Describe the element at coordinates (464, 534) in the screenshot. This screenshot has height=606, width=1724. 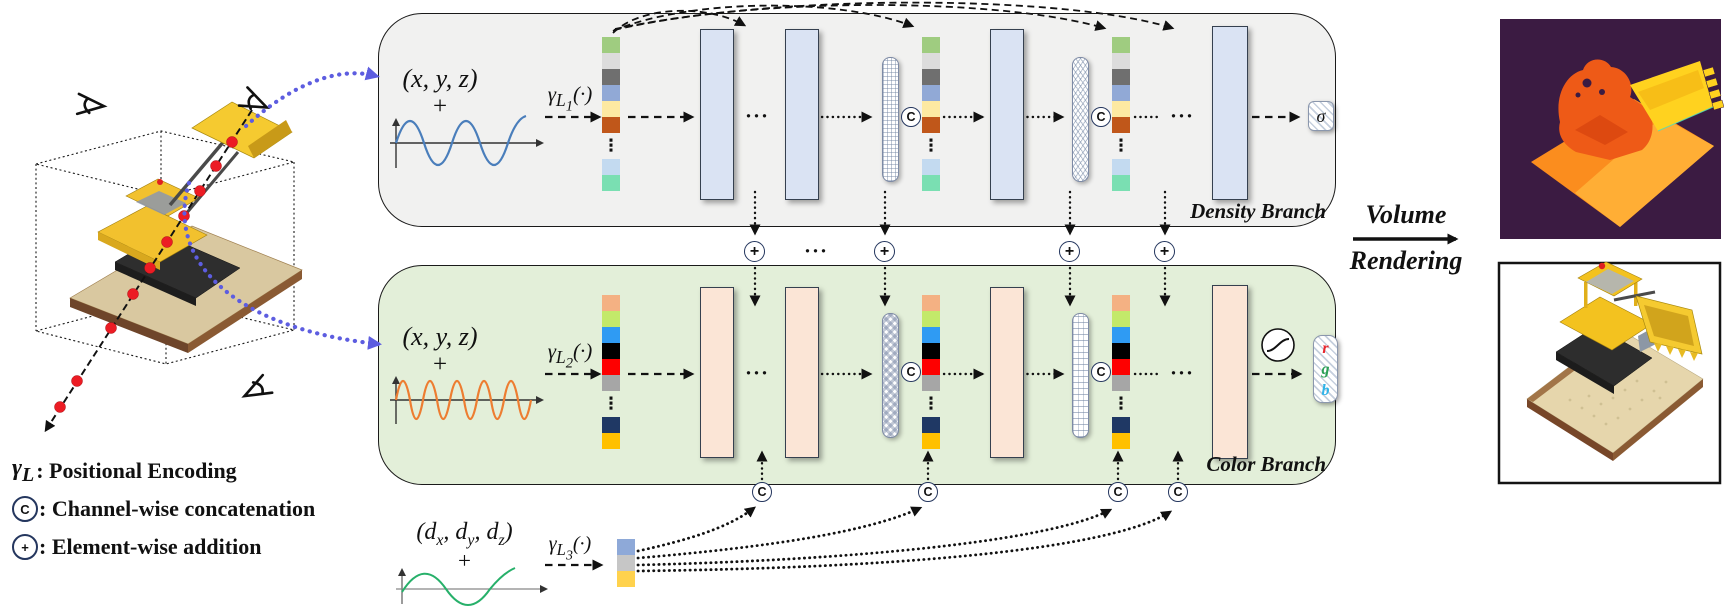
I see `direction-coords-label: (dx, dy, dz)` at that location.